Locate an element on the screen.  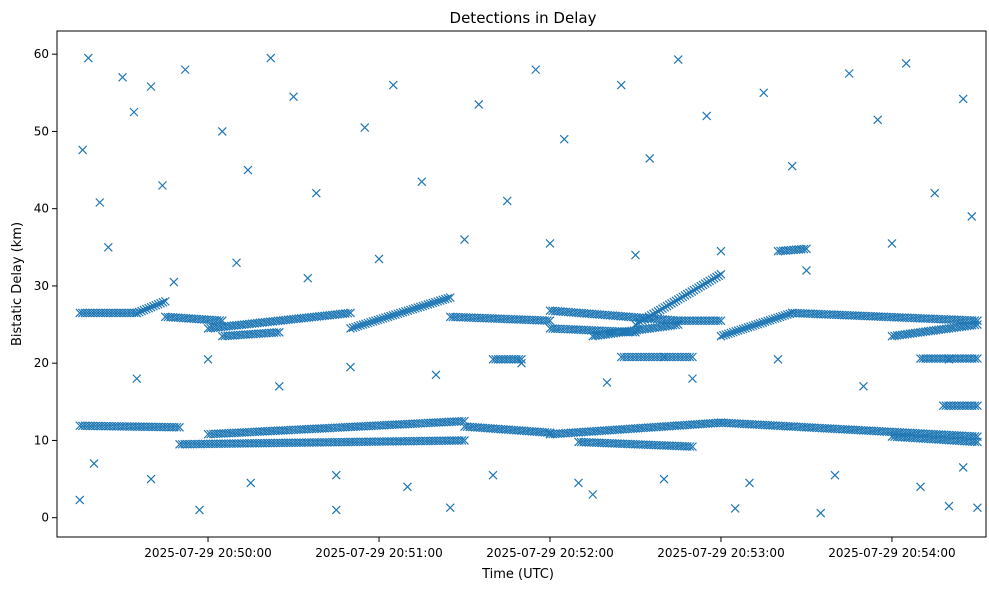
y-tick-label: 30 is located at coordinates (41, 286).